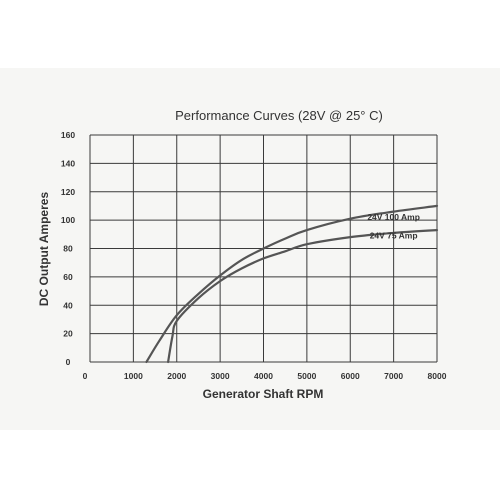 Image resolution: width=500 pixels, height=500 pixels. I want to click on y-axis-title: DC Output Amperes, so click(44, 249).